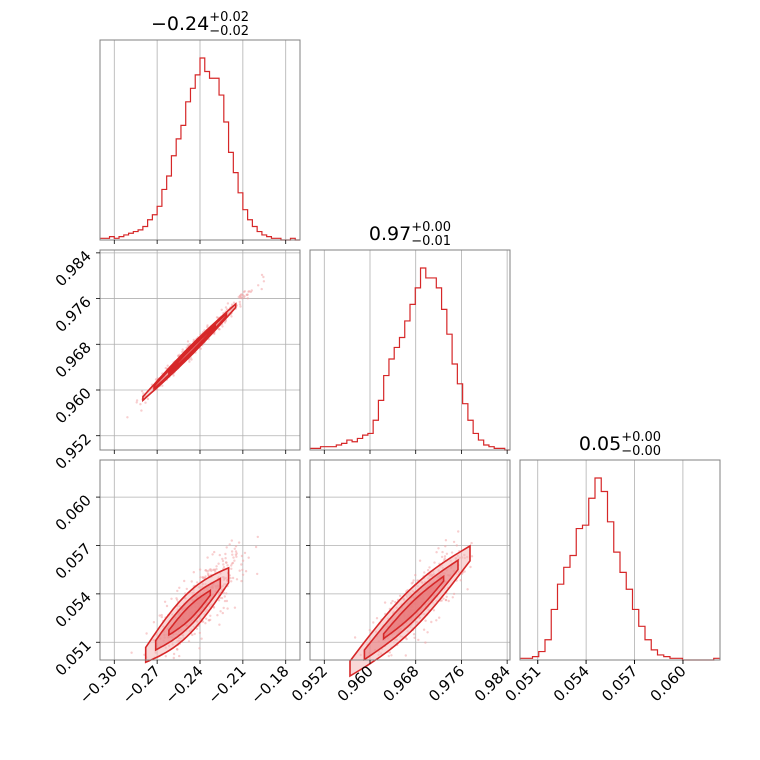 This screenshot has height=760, width=760. I want to click on pair-panel-p0-p1, so click(200, 350).